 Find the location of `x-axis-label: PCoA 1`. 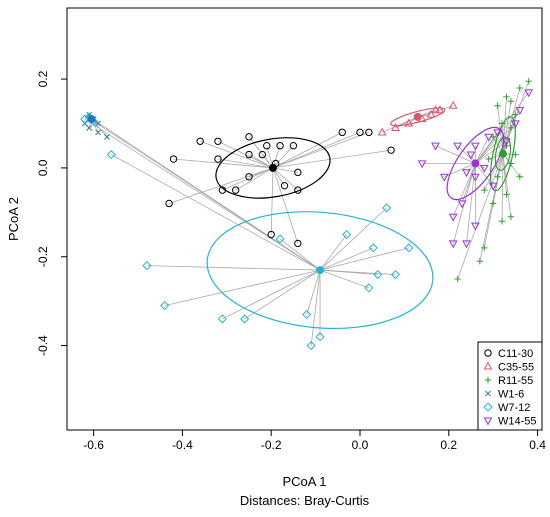

x-axis-label: PCoA 1 is located at coordinates (304, 481).